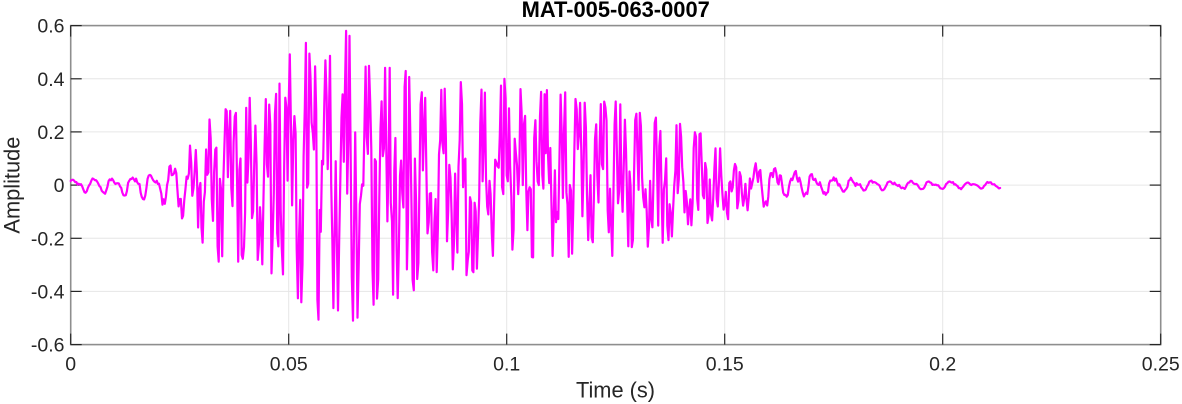 The image size is (1182, 404). What do you see at coordinates (506, 365) in the screenshot?
I see `svg-text: 0.1` at bounding box center [506, 365].